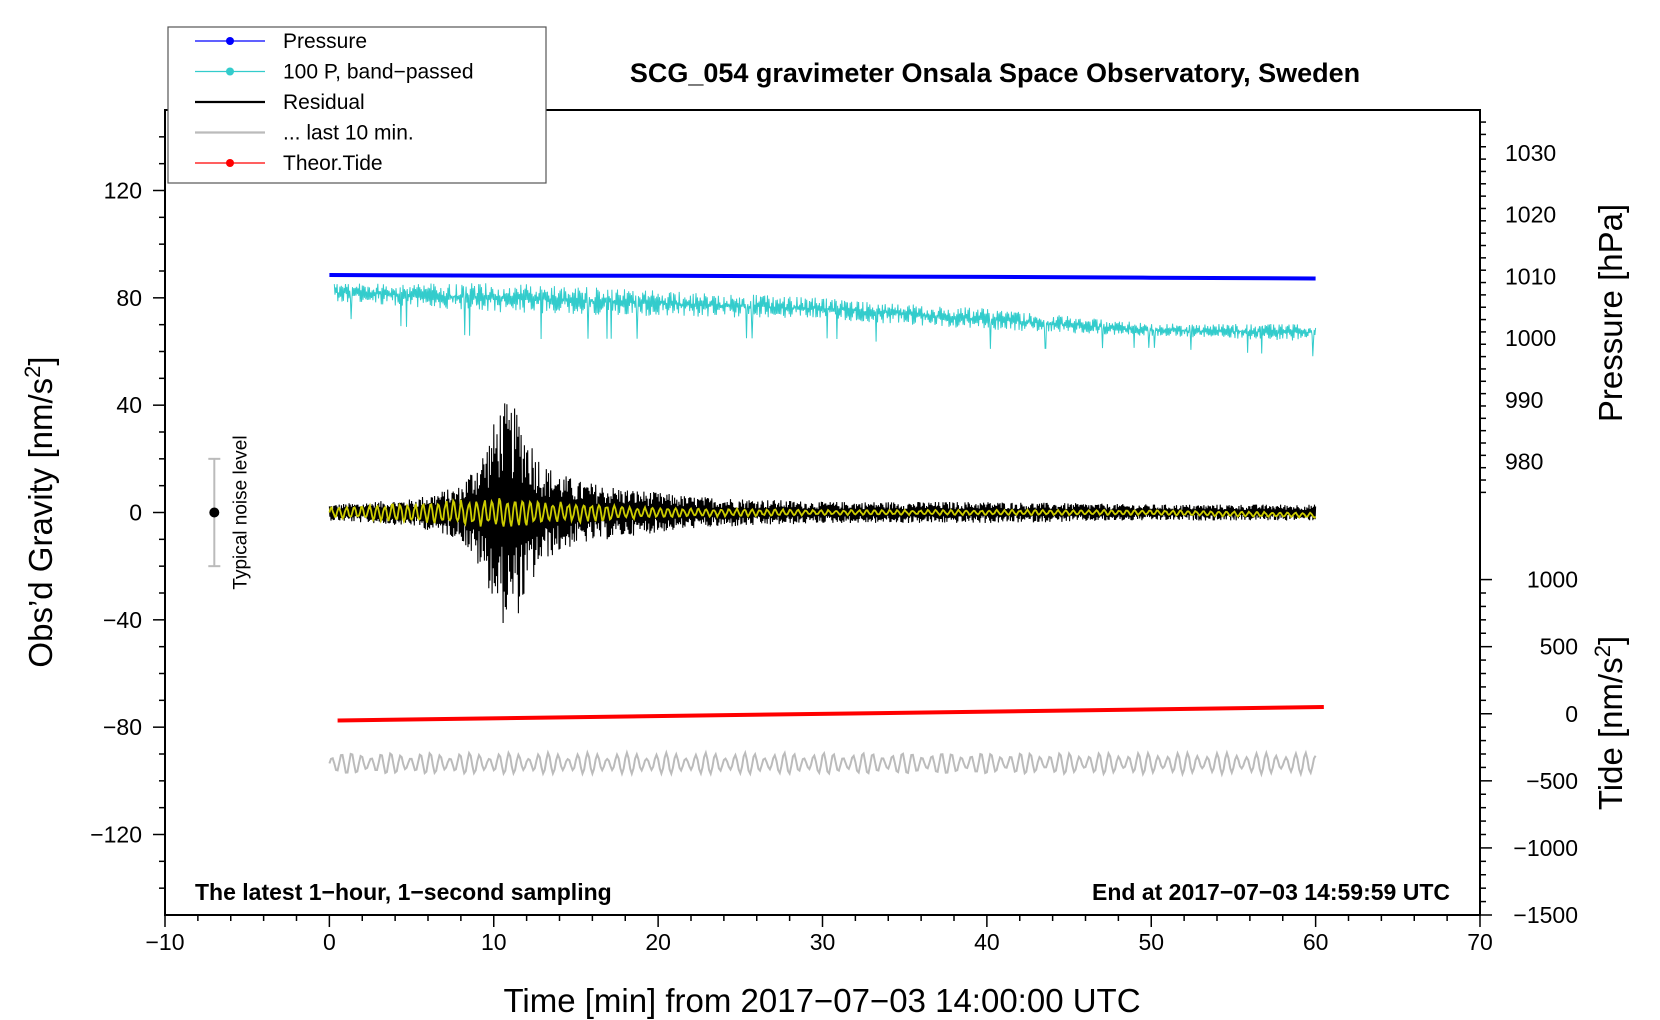 Image resolution: width=1660 pixels, height=1020 pixels. What do you see at coordinates (1545, 915) in the screenshot?
I see `tide-tick-label: −1500` at bounding box center [1545, 915].